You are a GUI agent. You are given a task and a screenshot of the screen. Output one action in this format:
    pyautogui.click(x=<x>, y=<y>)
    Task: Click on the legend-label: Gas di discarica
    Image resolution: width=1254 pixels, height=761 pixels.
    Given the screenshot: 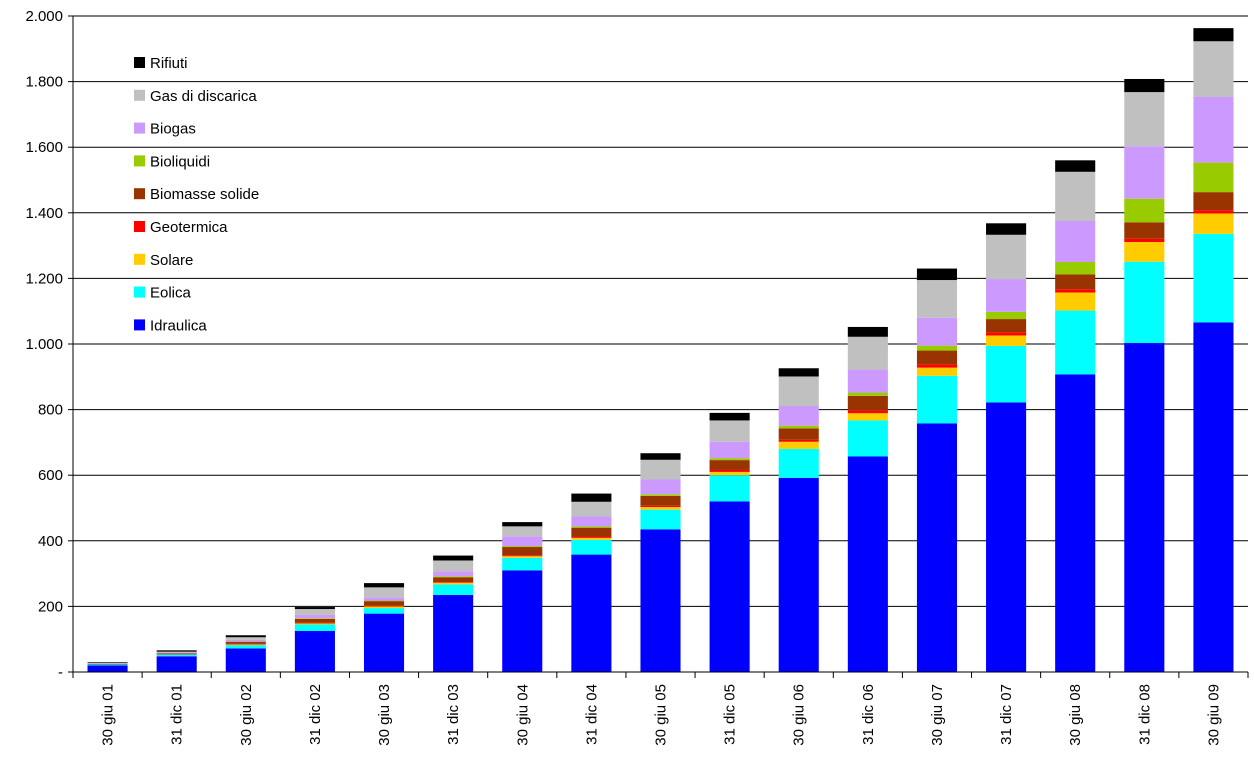 What is the action you would take?
    pyautogui.click(x=203, y=96)
    